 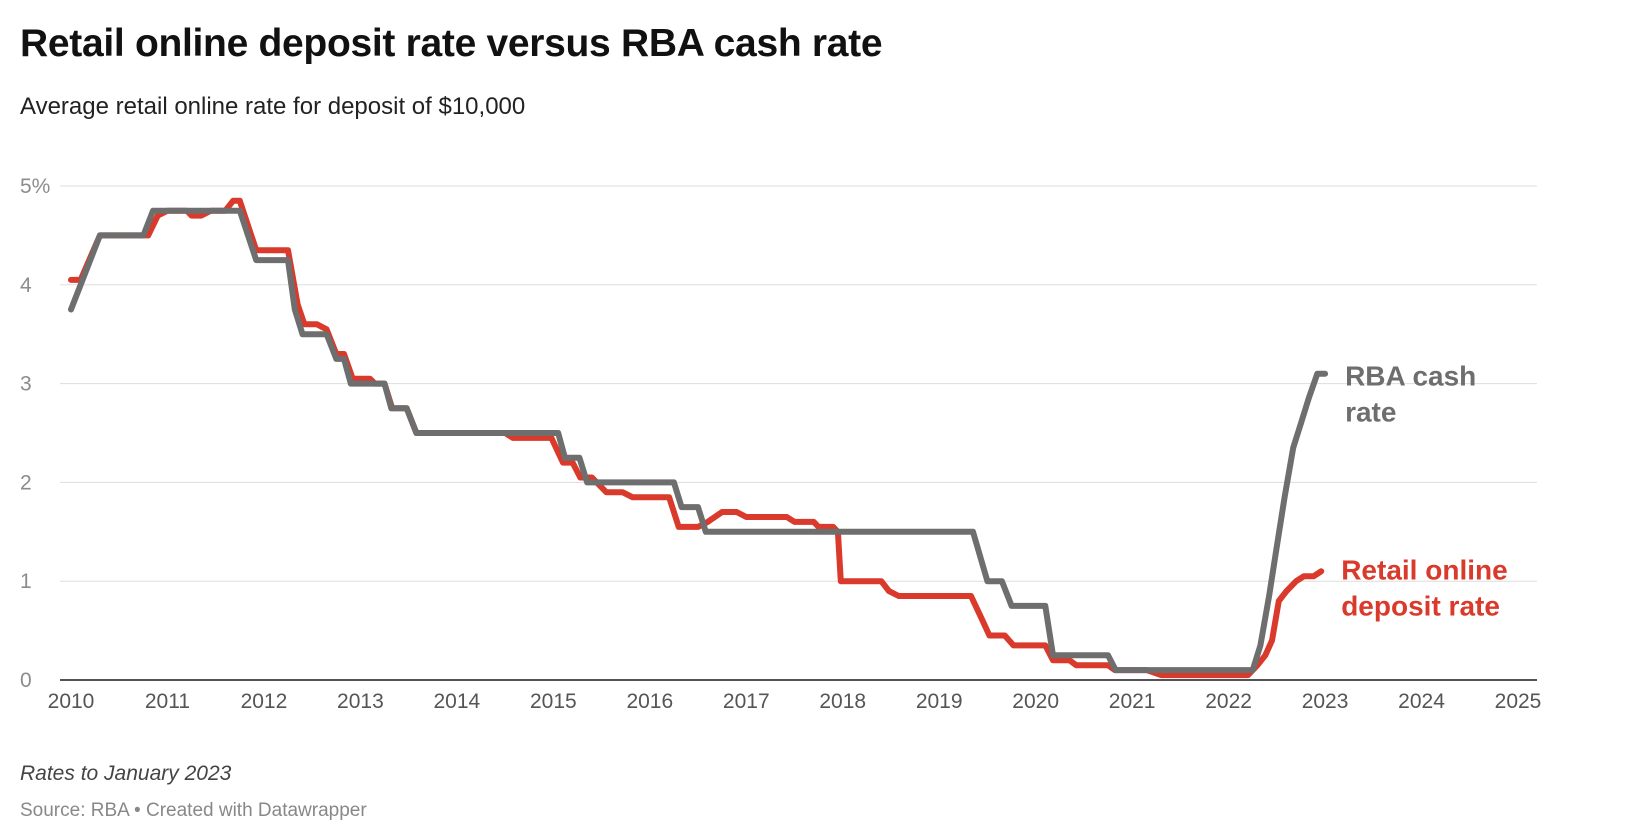 What do you see at coordinates (35, 186) in the screenshot?
I see `y-tick-label: 5%` at bounding box center [35, 186].